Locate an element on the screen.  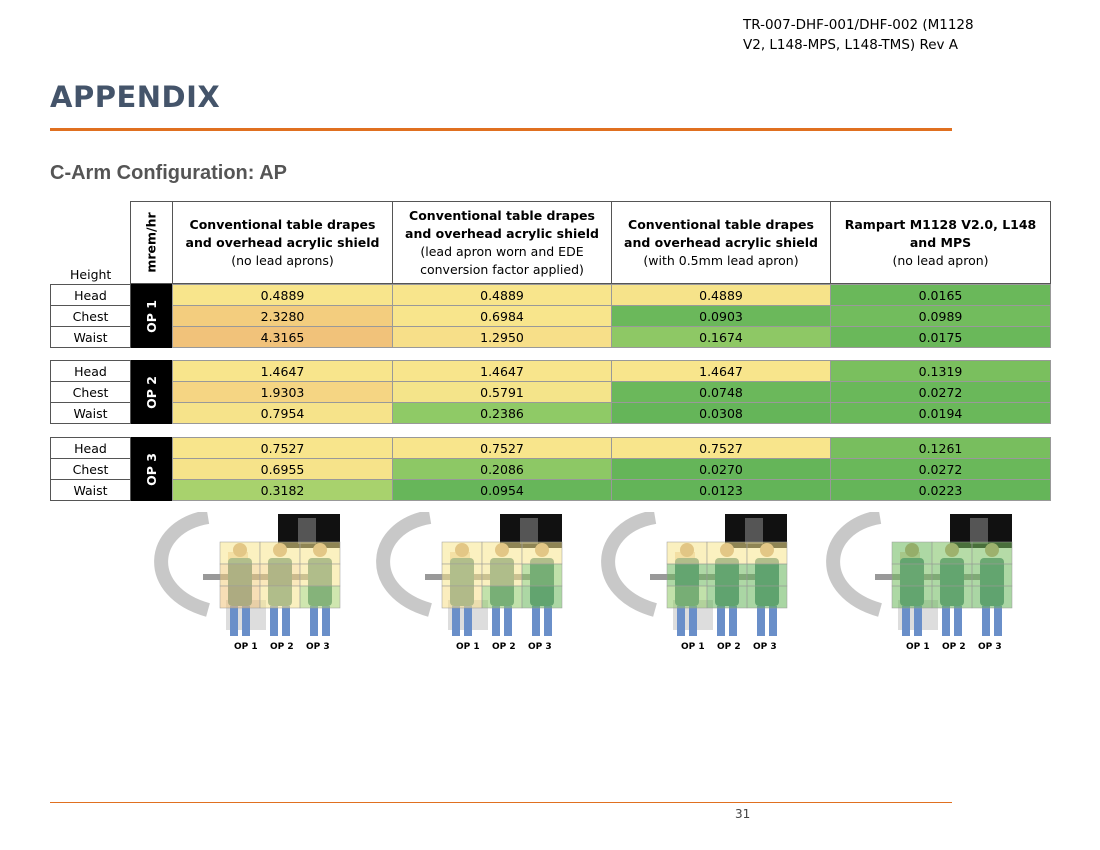
op-label-cell: OP 2 is located at coordinates (151, 392).